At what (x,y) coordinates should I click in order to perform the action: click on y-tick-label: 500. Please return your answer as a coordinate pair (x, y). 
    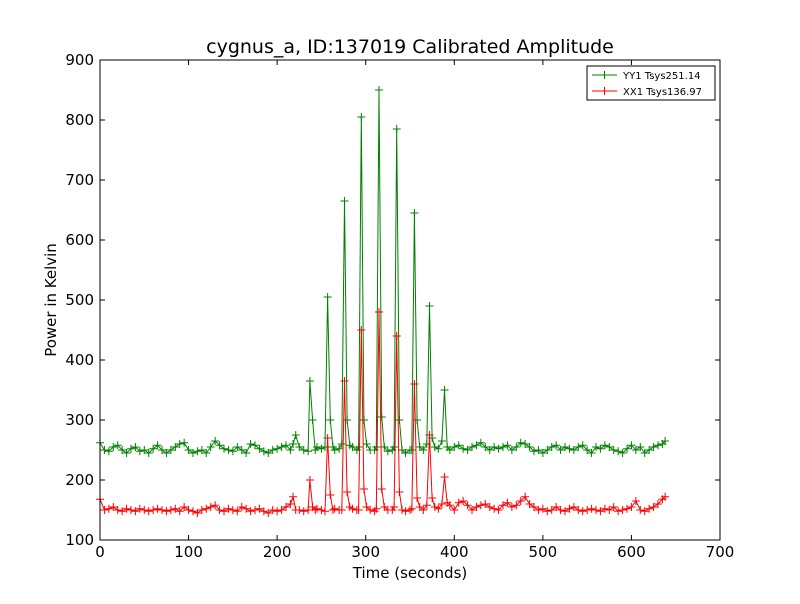
    Looking at the image, I should click on (79, 300).